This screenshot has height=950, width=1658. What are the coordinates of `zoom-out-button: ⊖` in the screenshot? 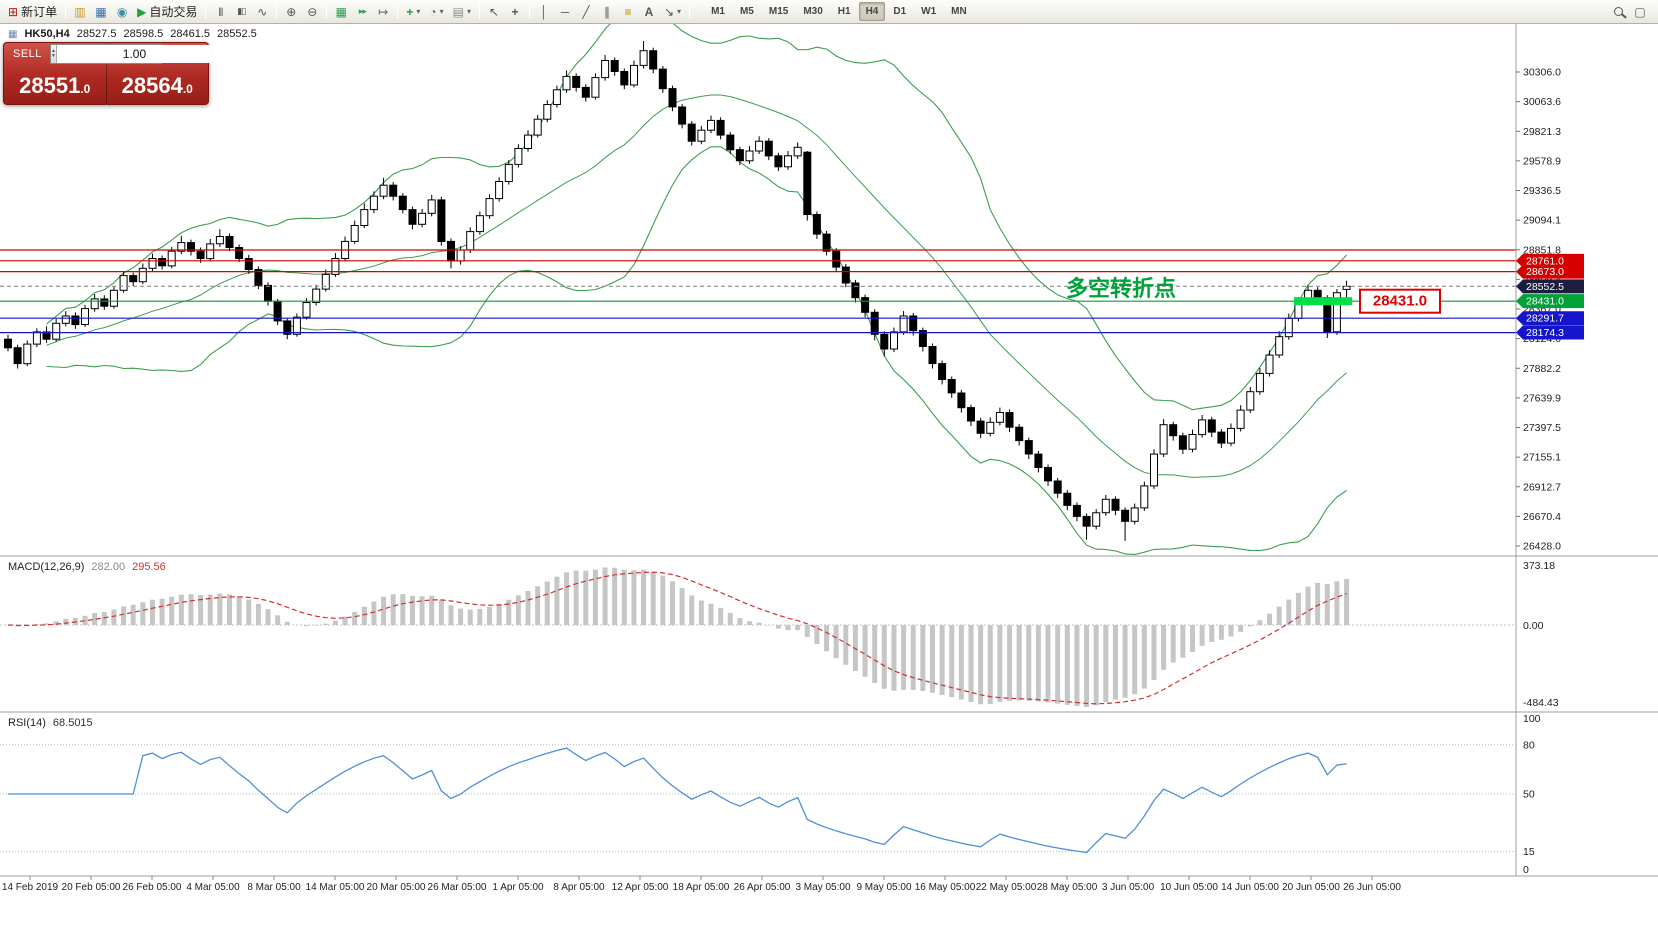 It's located at (312, 12).